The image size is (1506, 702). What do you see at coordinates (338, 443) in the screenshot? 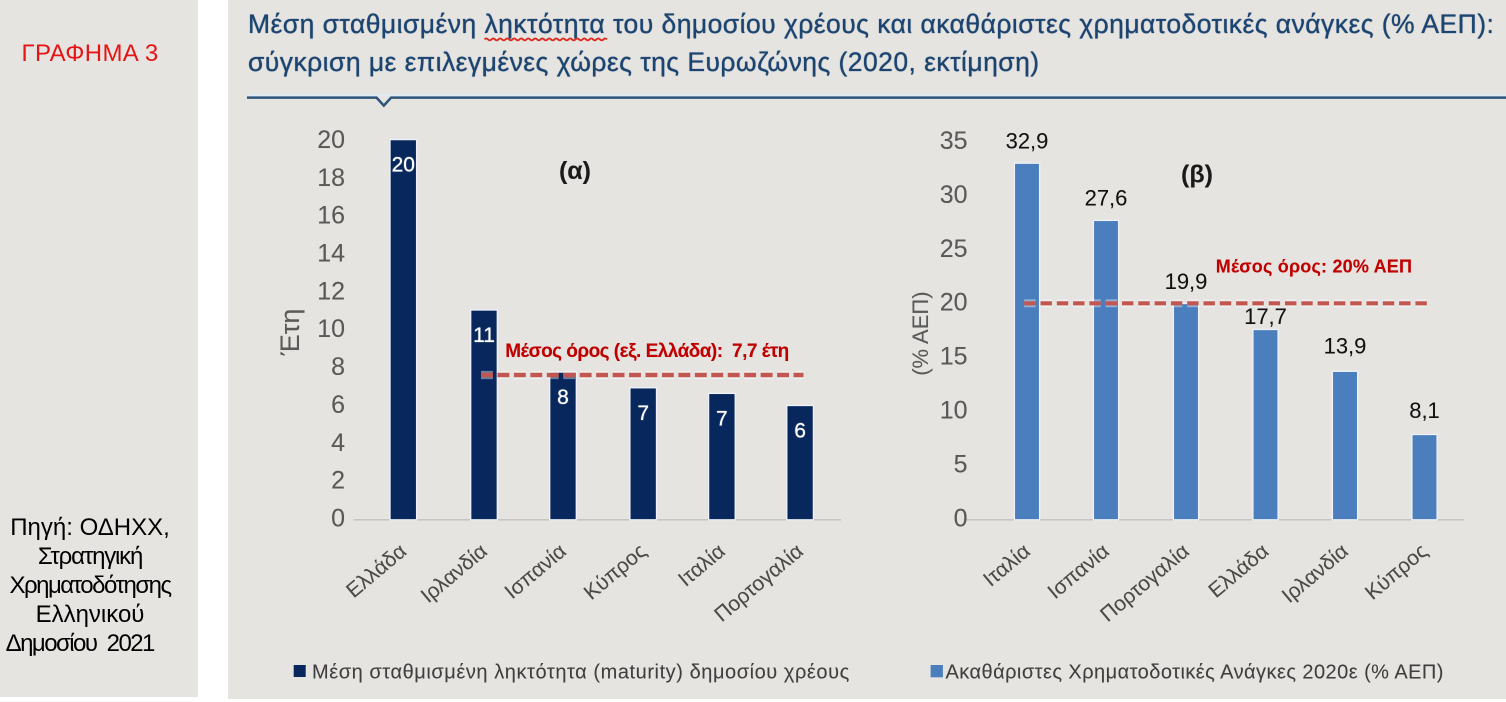
I see `svg-text: 4` at bounding box center [338, 443].